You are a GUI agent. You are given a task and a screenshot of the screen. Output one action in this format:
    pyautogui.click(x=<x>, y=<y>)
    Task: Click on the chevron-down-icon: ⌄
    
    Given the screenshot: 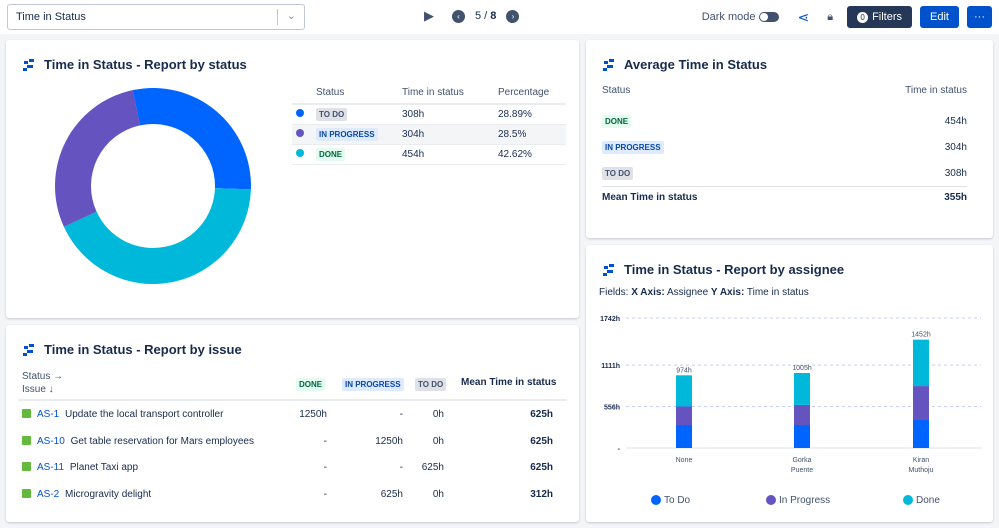 What is the action you would take?
    pyautogui.click(x=291, y=16)
    